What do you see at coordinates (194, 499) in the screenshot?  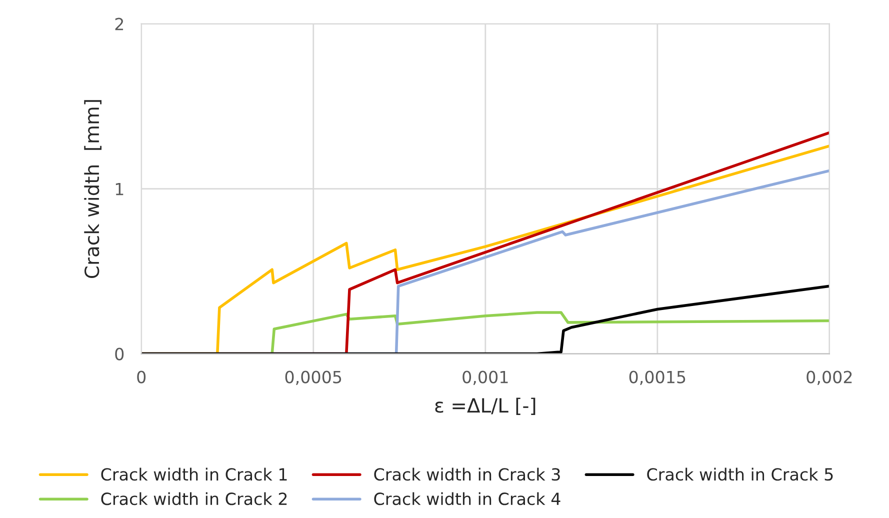 I see `legend-label: Crack width in Crack 2` at bounding box center [194, 499].